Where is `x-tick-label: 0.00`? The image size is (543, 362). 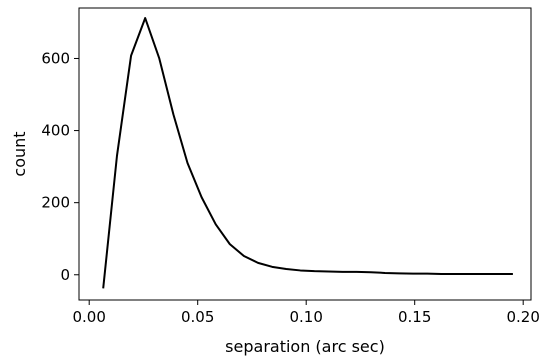 x-tick-label: 0.00 is located at coordinates (88, 317).